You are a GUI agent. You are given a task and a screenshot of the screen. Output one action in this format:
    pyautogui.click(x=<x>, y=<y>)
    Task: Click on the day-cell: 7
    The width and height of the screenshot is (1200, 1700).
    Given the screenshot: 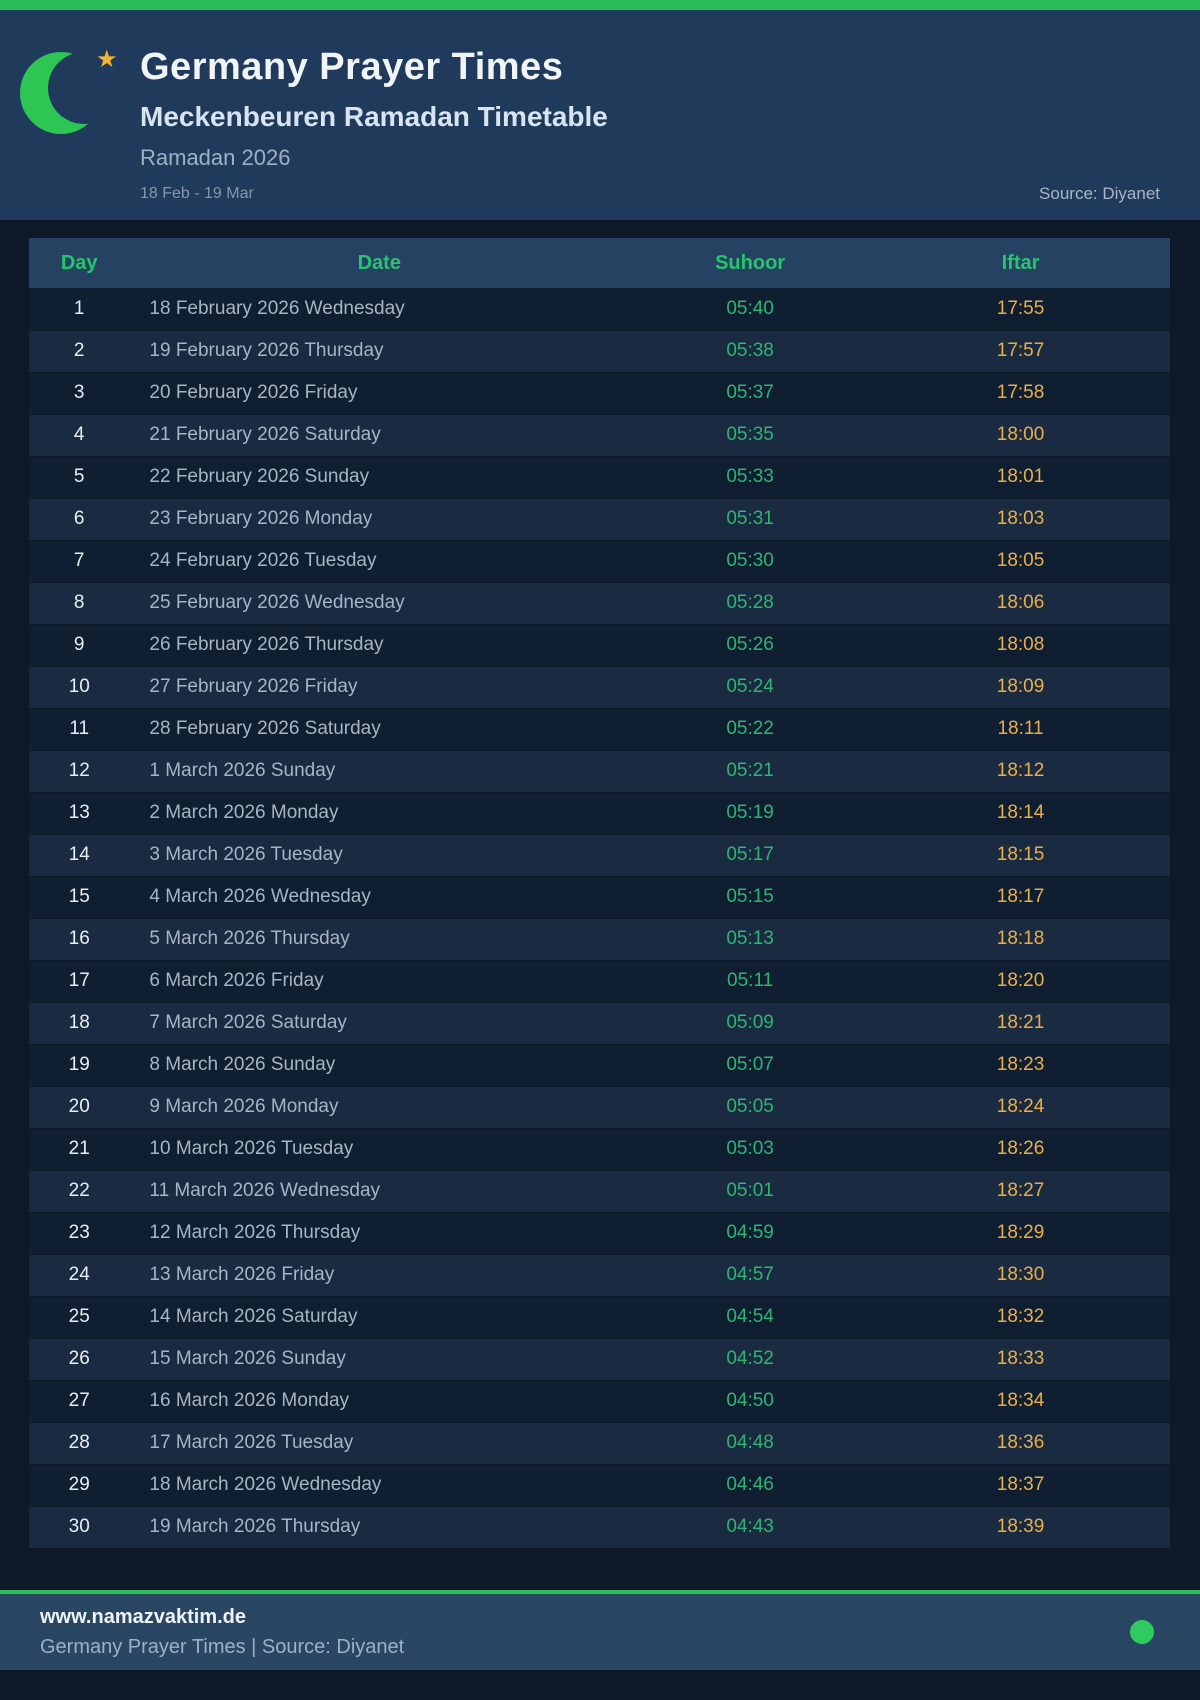 What is the action you would take?
    pyautogui.click(x=79, y=560)
    